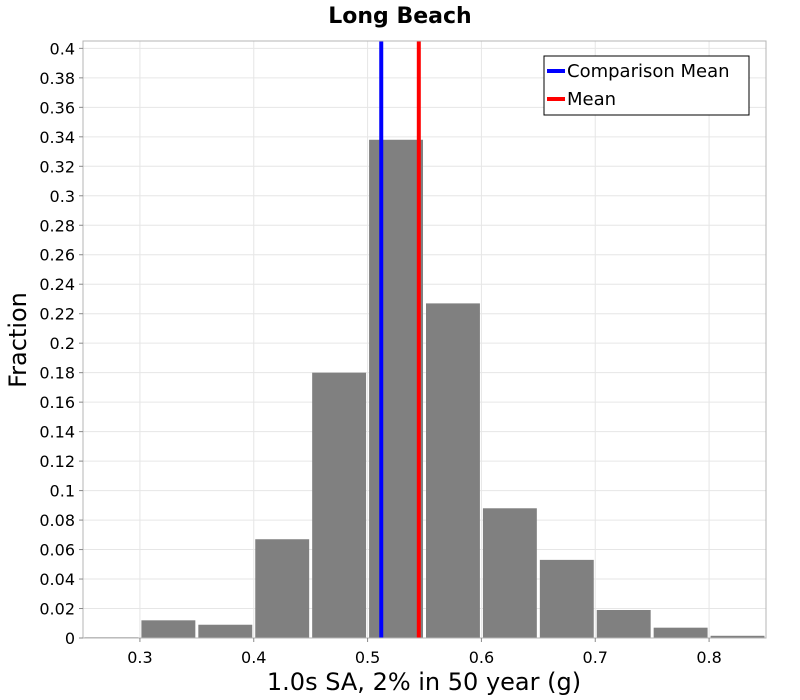  I want to click on y-tick-label: 0.28, so click(57, 225).